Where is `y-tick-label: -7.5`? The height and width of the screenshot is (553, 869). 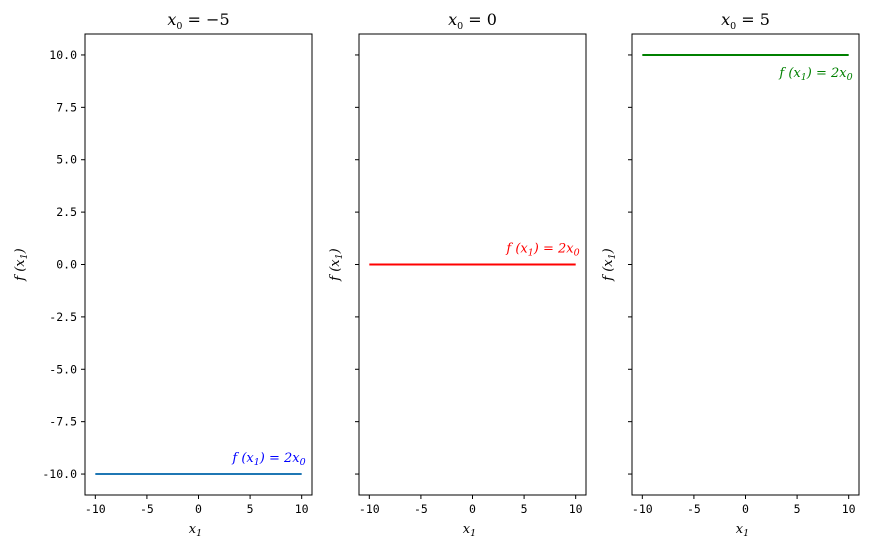 y-tick-label: -7.5 is located at coordinates (63, 422).